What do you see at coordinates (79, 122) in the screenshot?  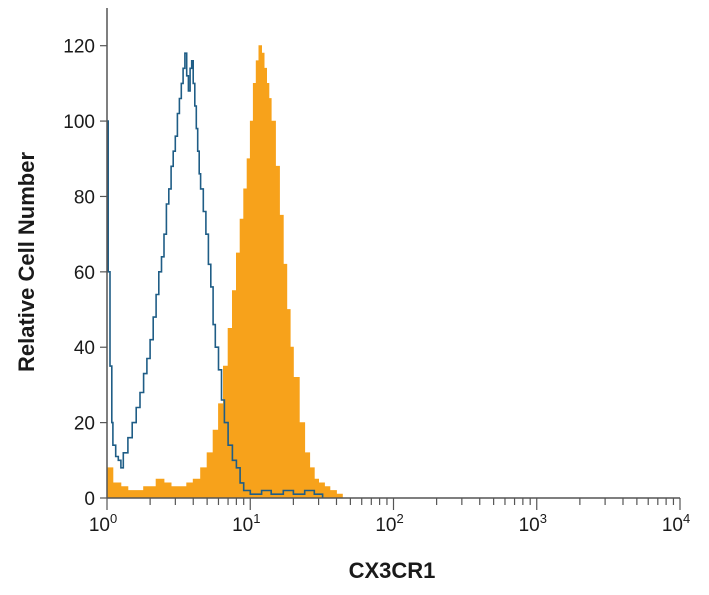 I see `y-tick-label: 100` at bounding box center [79, 122].